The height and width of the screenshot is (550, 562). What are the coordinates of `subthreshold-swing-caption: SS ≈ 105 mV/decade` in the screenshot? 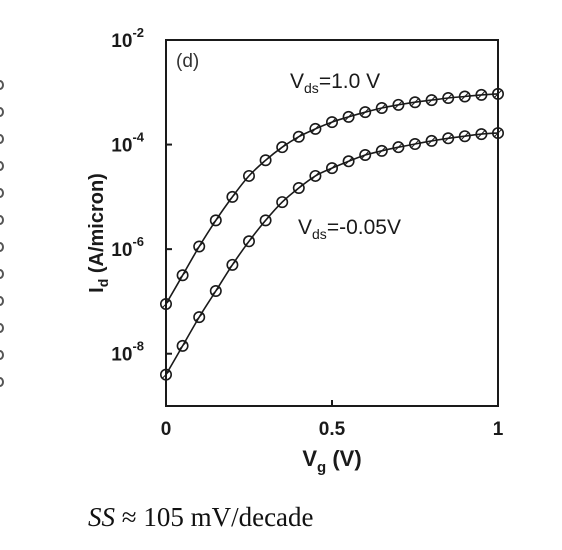 It's located at (201, 517).